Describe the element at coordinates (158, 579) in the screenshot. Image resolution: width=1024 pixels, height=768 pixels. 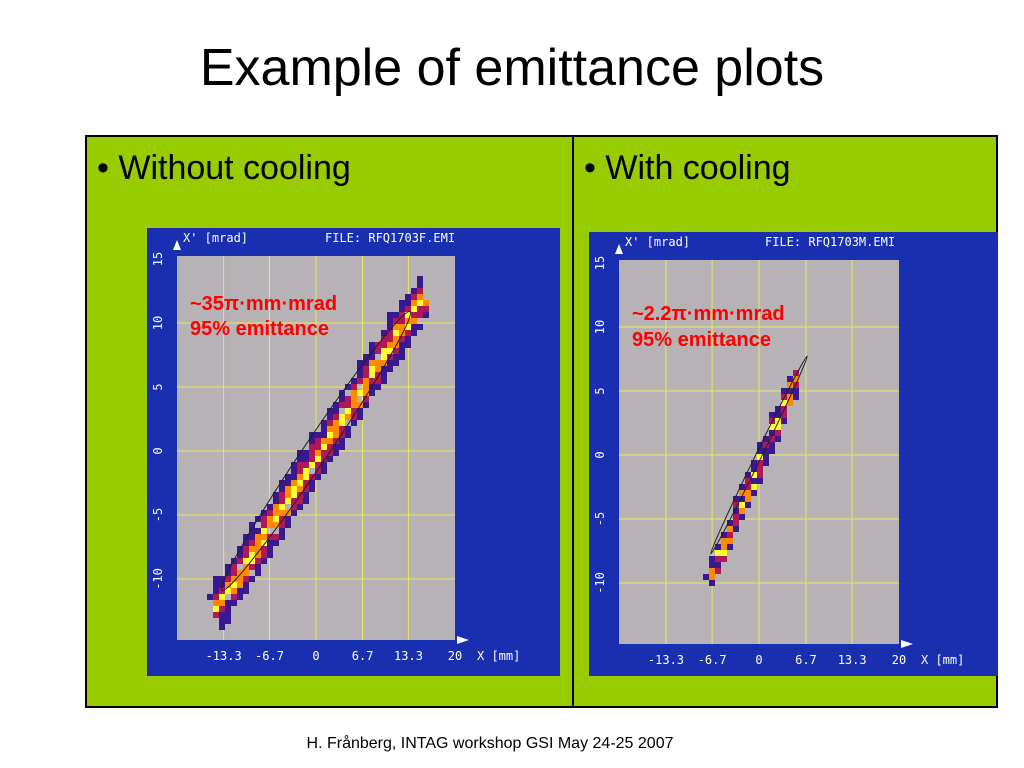
I see `y-tick-label: -10` at that location.